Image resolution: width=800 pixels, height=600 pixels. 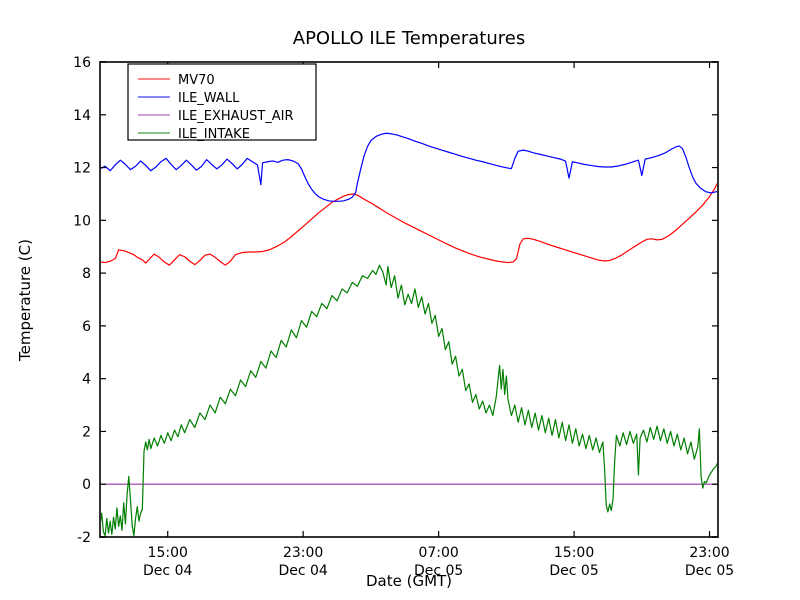 I want to click on legend-label-ile_exhaust_air: ILE_EXHAUST_AIR, so click(x=236, y=116).